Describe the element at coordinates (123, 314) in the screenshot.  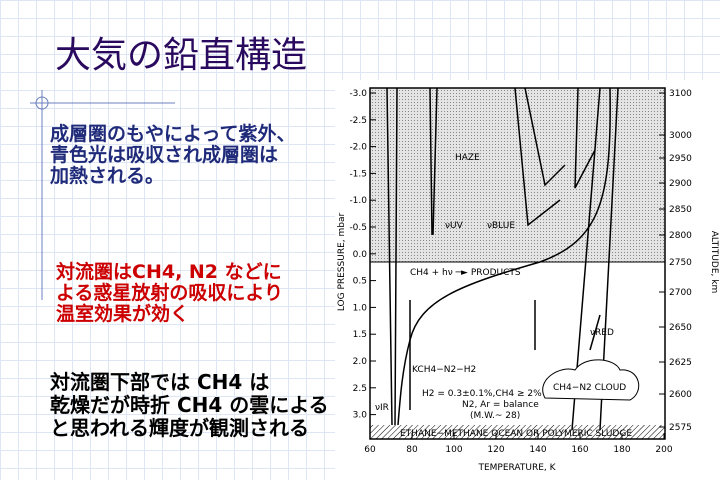
I see `text-line: 温室効果が効く` at that location.